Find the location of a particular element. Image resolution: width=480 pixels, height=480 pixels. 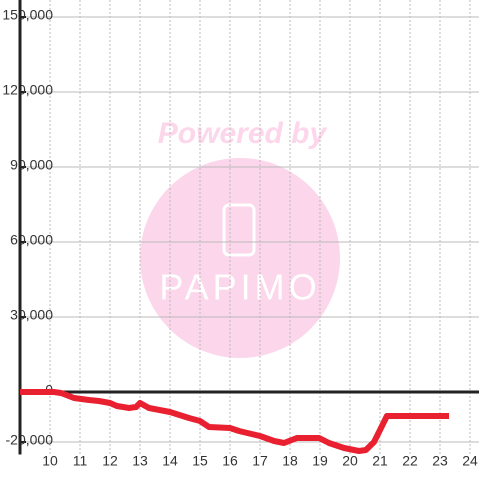

x-tick-label: 14 is located at coordinates (170, 461).